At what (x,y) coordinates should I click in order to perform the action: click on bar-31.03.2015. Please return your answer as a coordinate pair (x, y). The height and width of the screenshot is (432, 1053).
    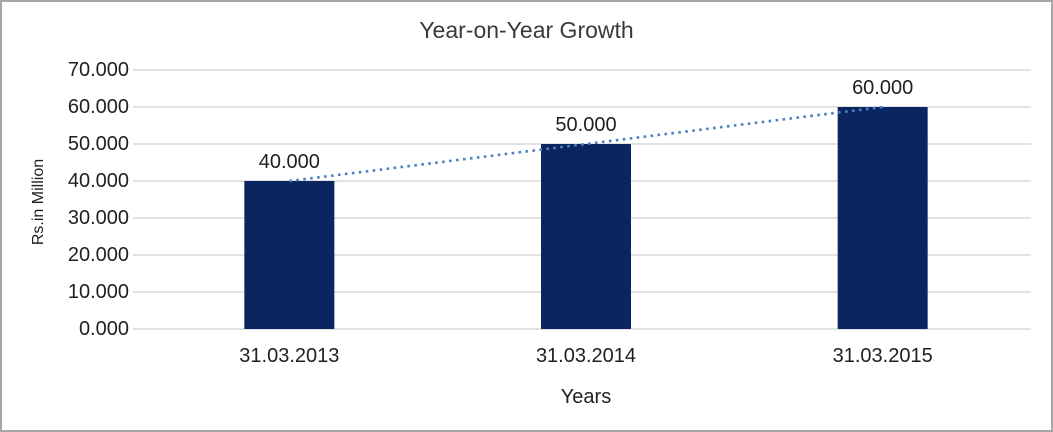
    Looking at the image, I should click on (882, 218).